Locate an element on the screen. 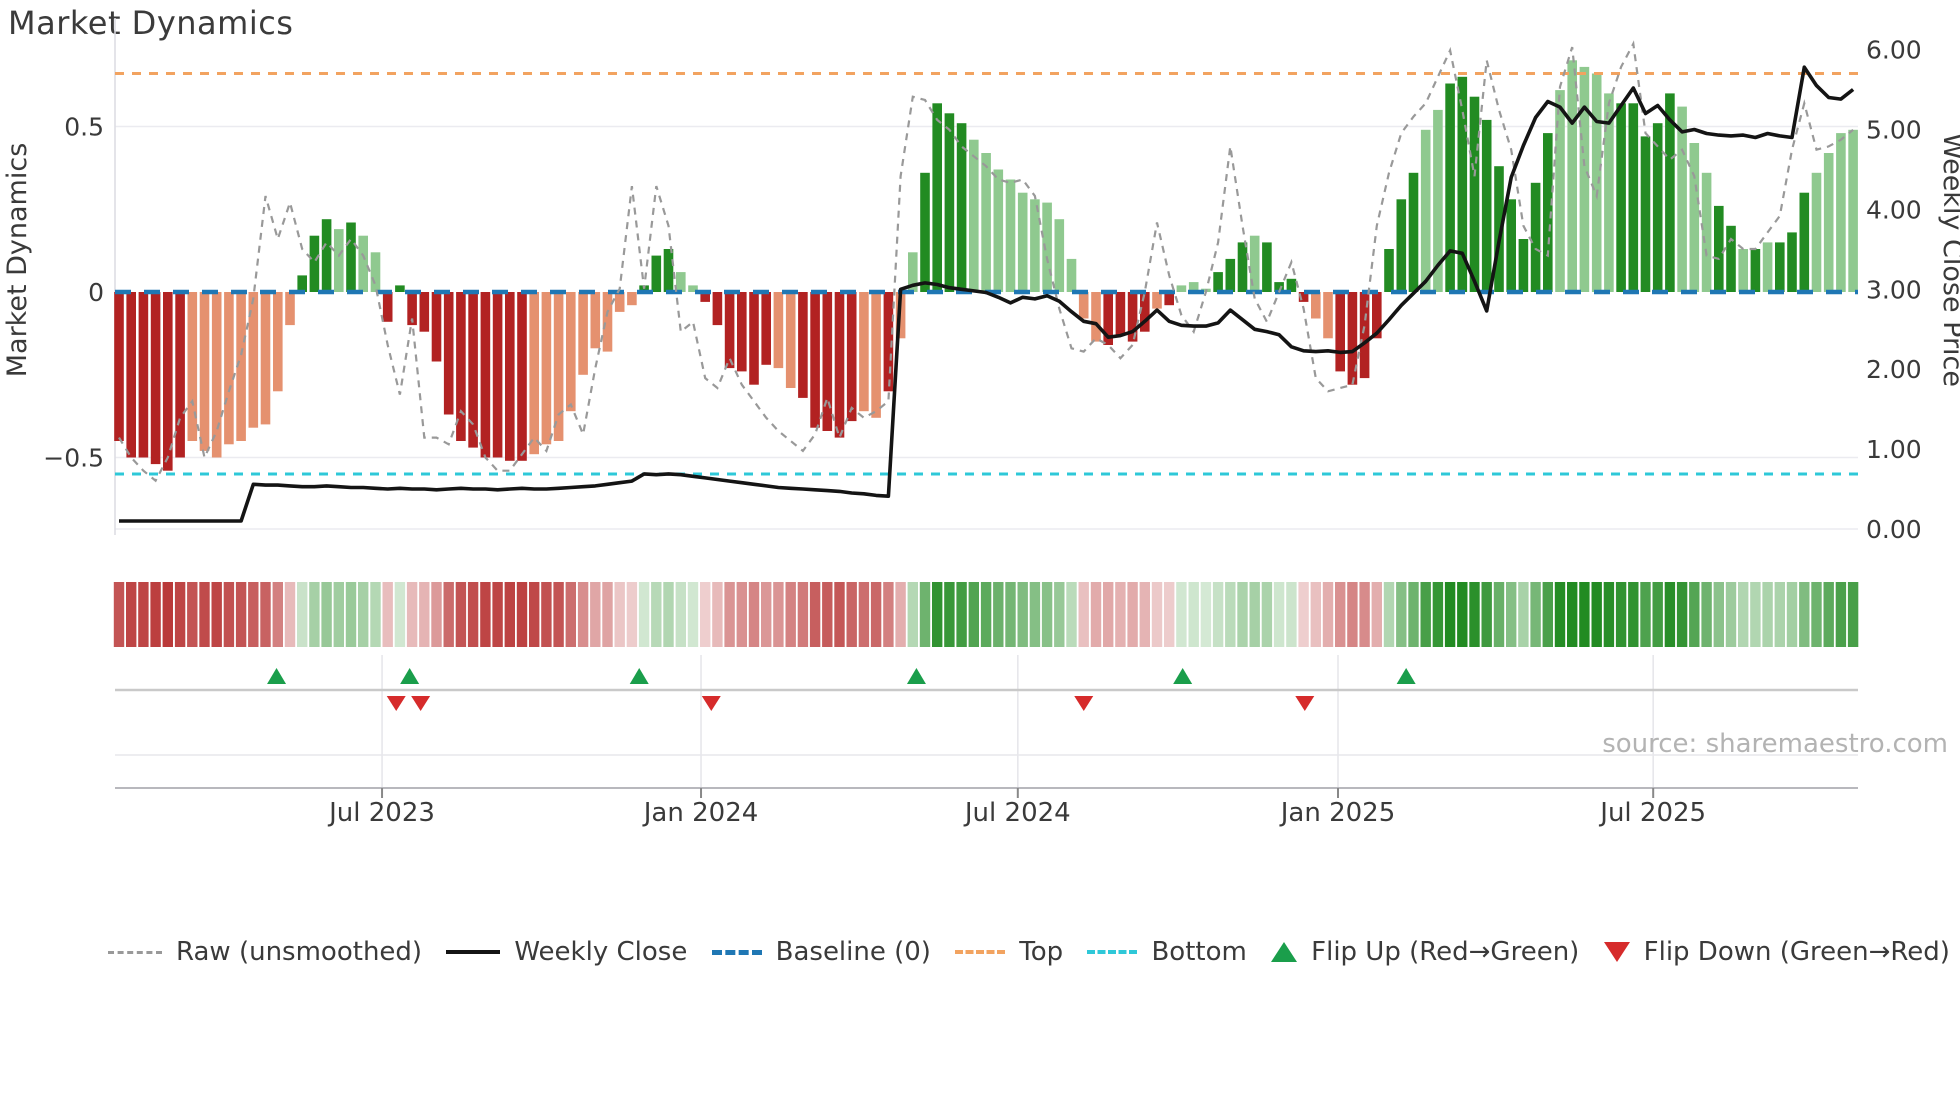 This screenshot has width=1960, height=1102. legend-item-baseline: Baseline (0) is located at coordinates (821, 952).